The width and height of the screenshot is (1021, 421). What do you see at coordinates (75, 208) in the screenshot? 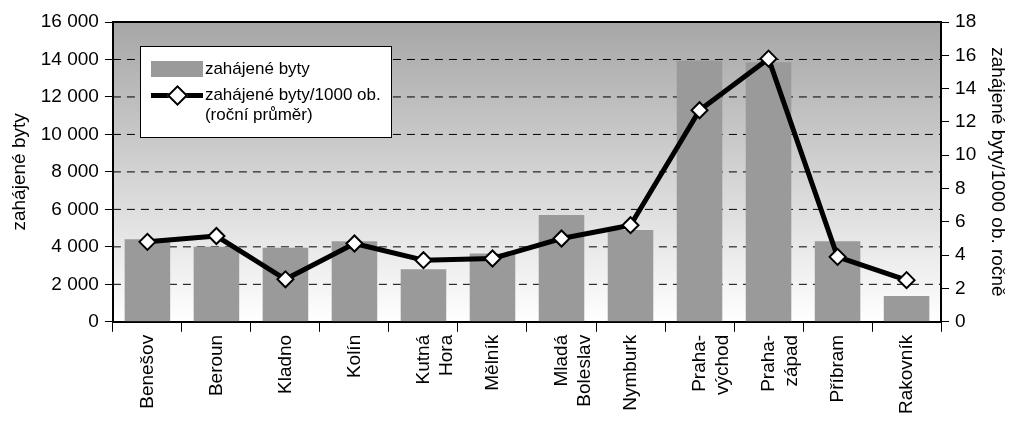
I see `y-tick-label: 6 000` at bounding box center [75, 208].